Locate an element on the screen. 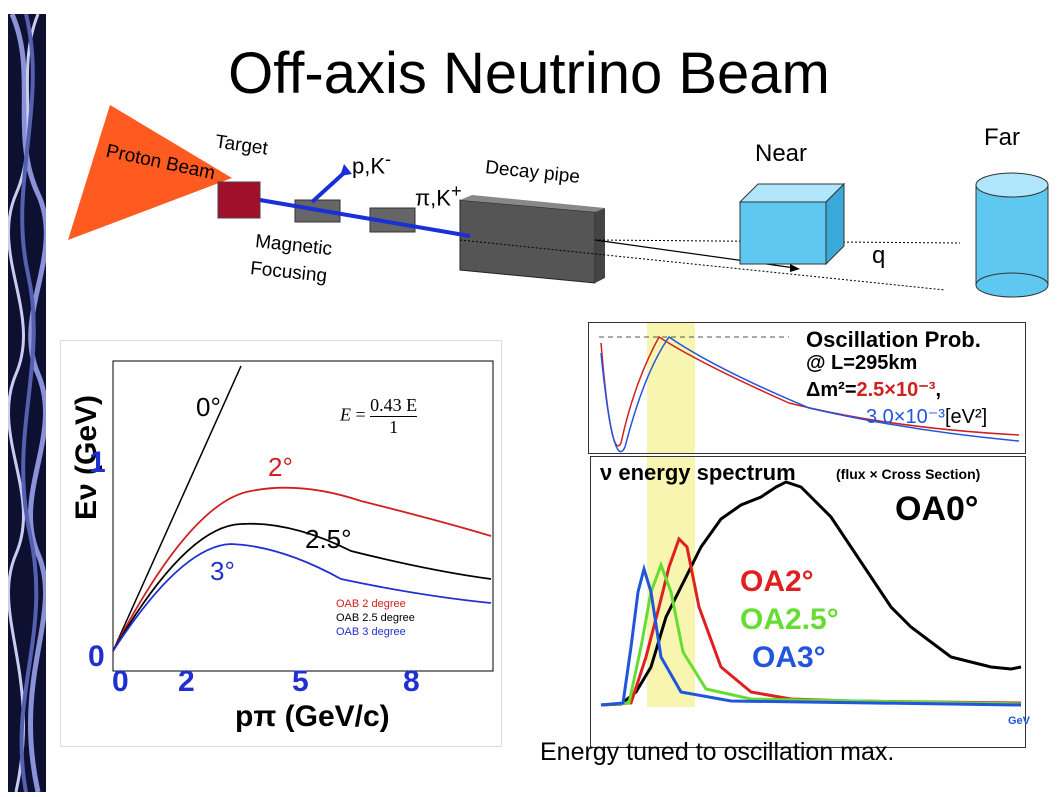 This screenshot has width=1058, height=797. oscillation-svg is located at coordinates (809, 388).